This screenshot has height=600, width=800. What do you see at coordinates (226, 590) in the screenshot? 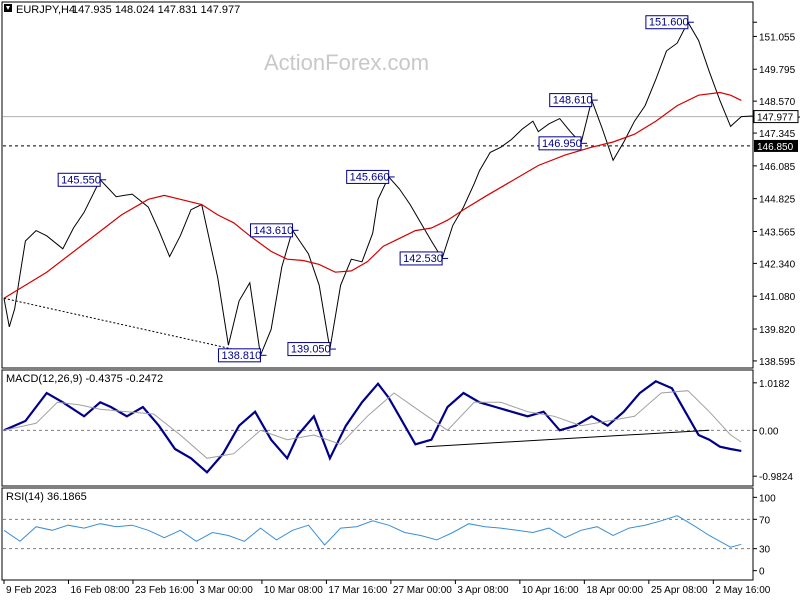
I see `x-tick-label: 3 Mar 00:00` at bounding box center [226, 590].